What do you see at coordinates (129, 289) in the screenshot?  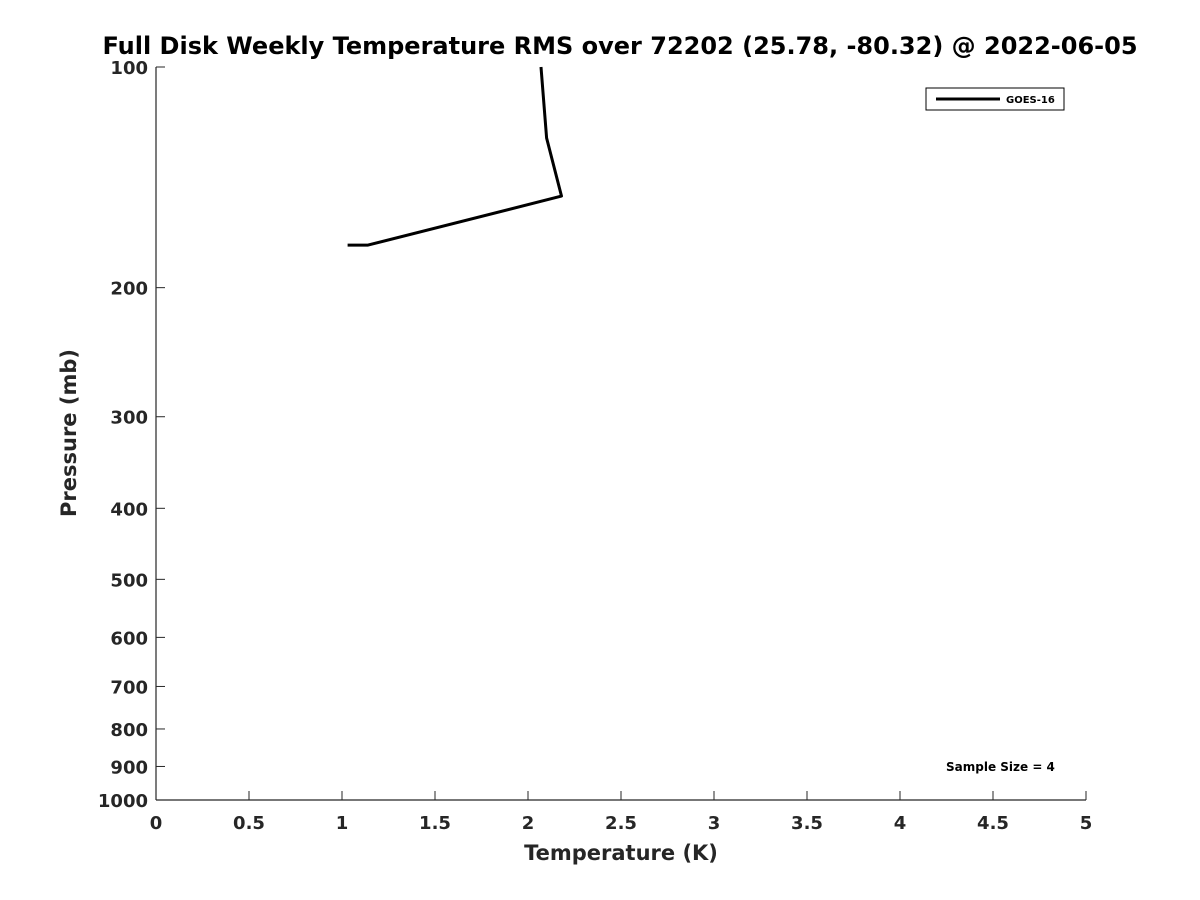 I see `y-tick-label: 200` at bounding box center [129, 289].